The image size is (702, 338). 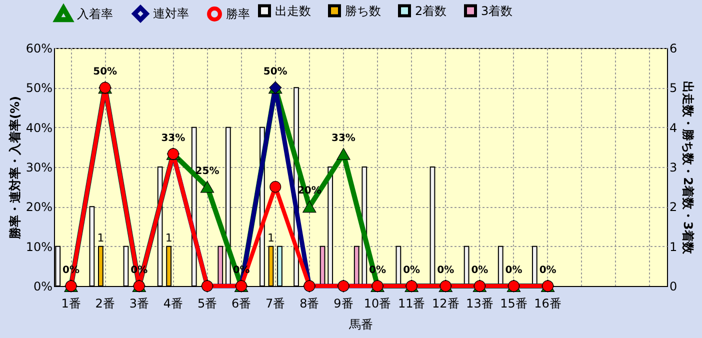 I want to click on legend-label: 出走数, so click(x=293, y=11).